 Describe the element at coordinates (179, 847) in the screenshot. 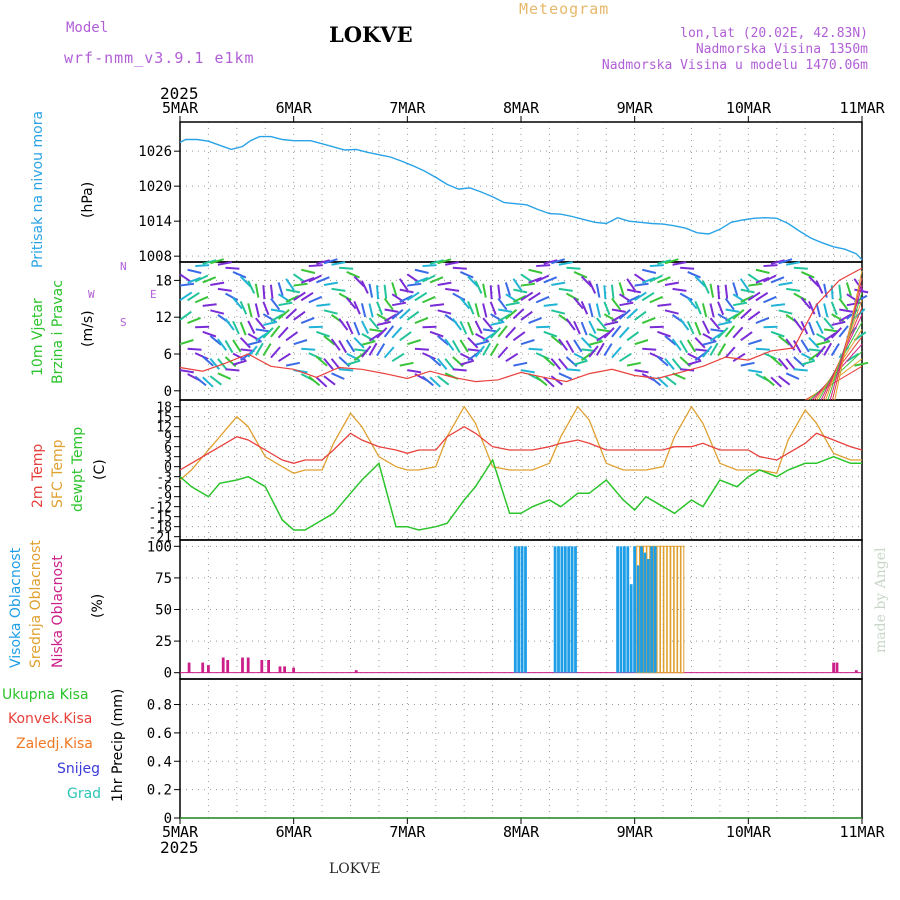

I see `year-bottom: 2025` at that location.